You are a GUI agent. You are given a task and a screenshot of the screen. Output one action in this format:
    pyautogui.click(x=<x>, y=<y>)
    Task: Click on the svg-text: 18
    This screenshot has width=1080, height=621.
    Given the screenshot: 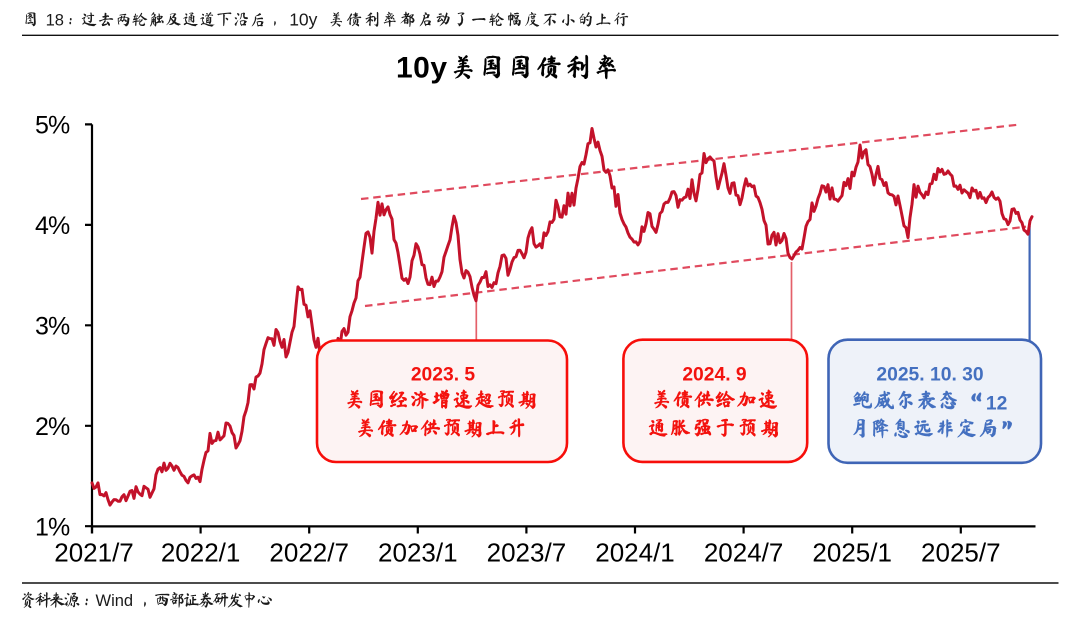 What is the action you would take?
    pyautogui.click(x=55, y=21)
    